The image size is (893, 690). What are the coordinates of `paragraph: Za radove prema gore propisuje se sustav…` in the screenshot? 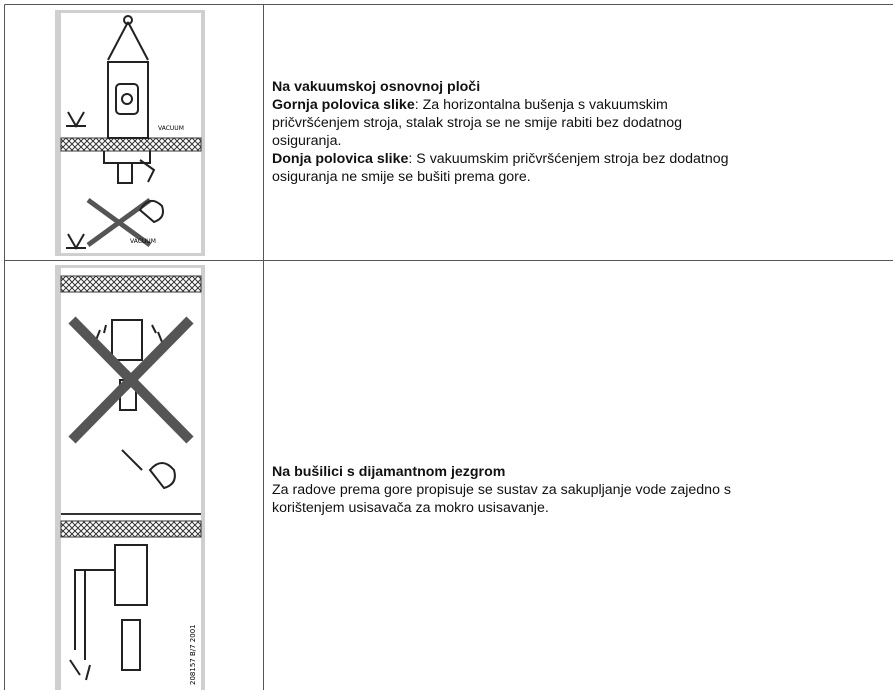 It's located at (512, 499).